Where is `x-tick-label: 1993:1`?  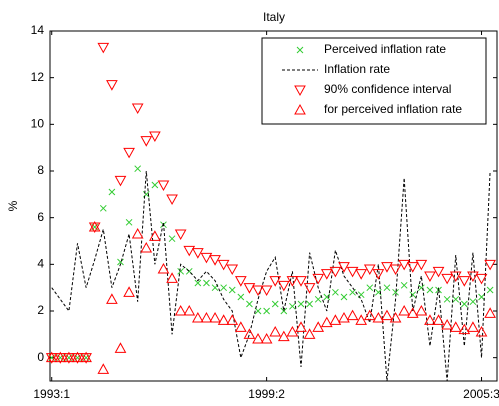
x-tick-label: 1993:1 is located at coordinates (51, 394).